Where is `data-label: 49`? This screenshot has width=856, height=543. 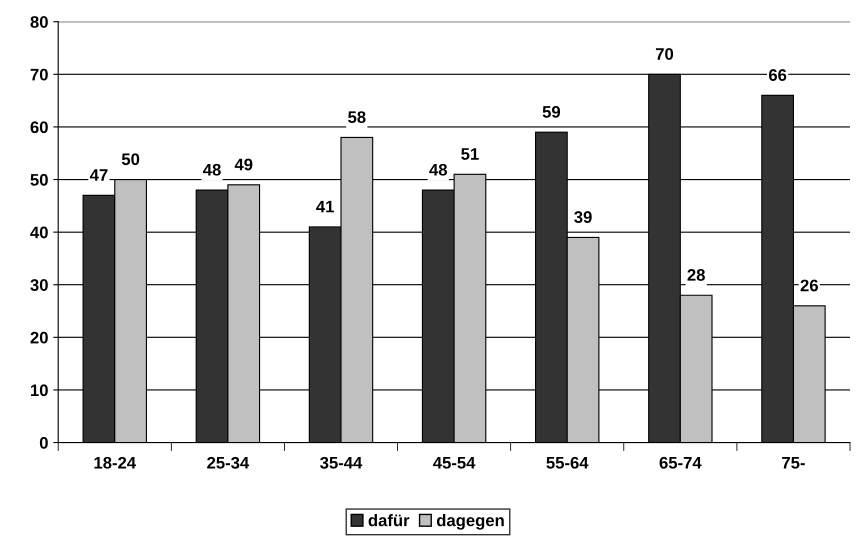 data-label: 49 is located at coordinates (243, 164).